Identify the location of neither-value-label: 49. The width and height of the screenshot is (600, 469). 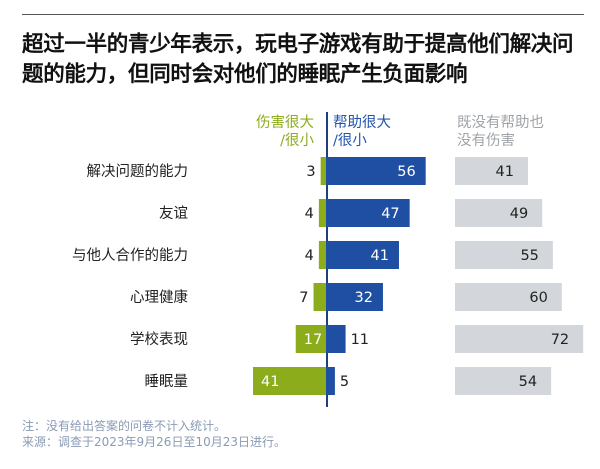
(519, 214).